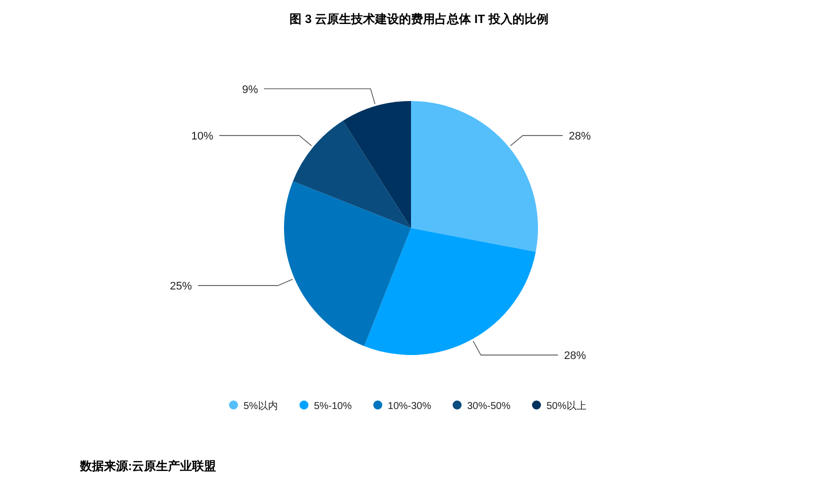 The width and height of the screenshot is (839, 490). Describe the element at coordinates (250, 90) in the screenshot. I see `data-label: 9%` at that location.